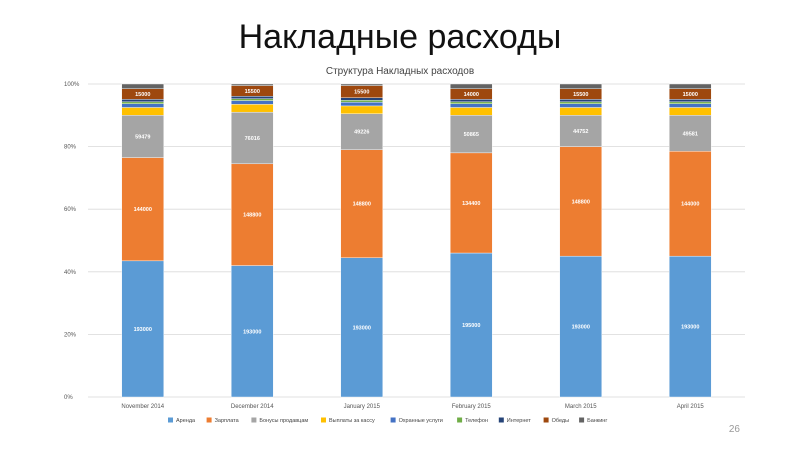  I want to click on data-label: 49581, so click(690, 134).